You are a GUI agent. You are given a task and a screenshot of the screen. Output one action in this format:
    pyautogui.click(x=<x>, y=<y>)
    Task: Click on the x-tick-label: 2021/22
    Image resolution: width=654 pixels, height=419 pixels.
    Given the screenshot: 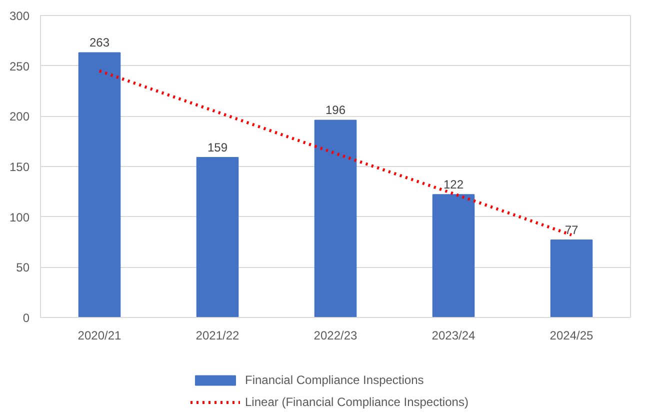 What is the action you would take?
    pyautogui.click(x=218, y=335)
    